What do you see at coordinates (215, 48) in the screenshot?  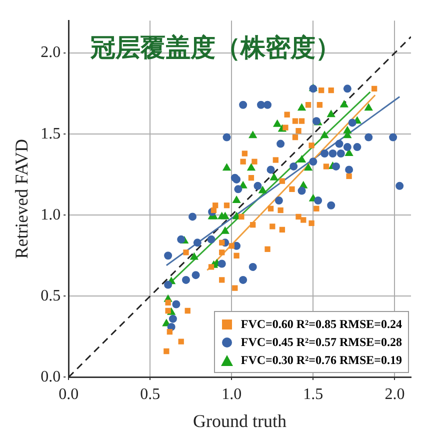 I see `text: 冠层覆盖度（株密度）` at bounding box center [215, 48].